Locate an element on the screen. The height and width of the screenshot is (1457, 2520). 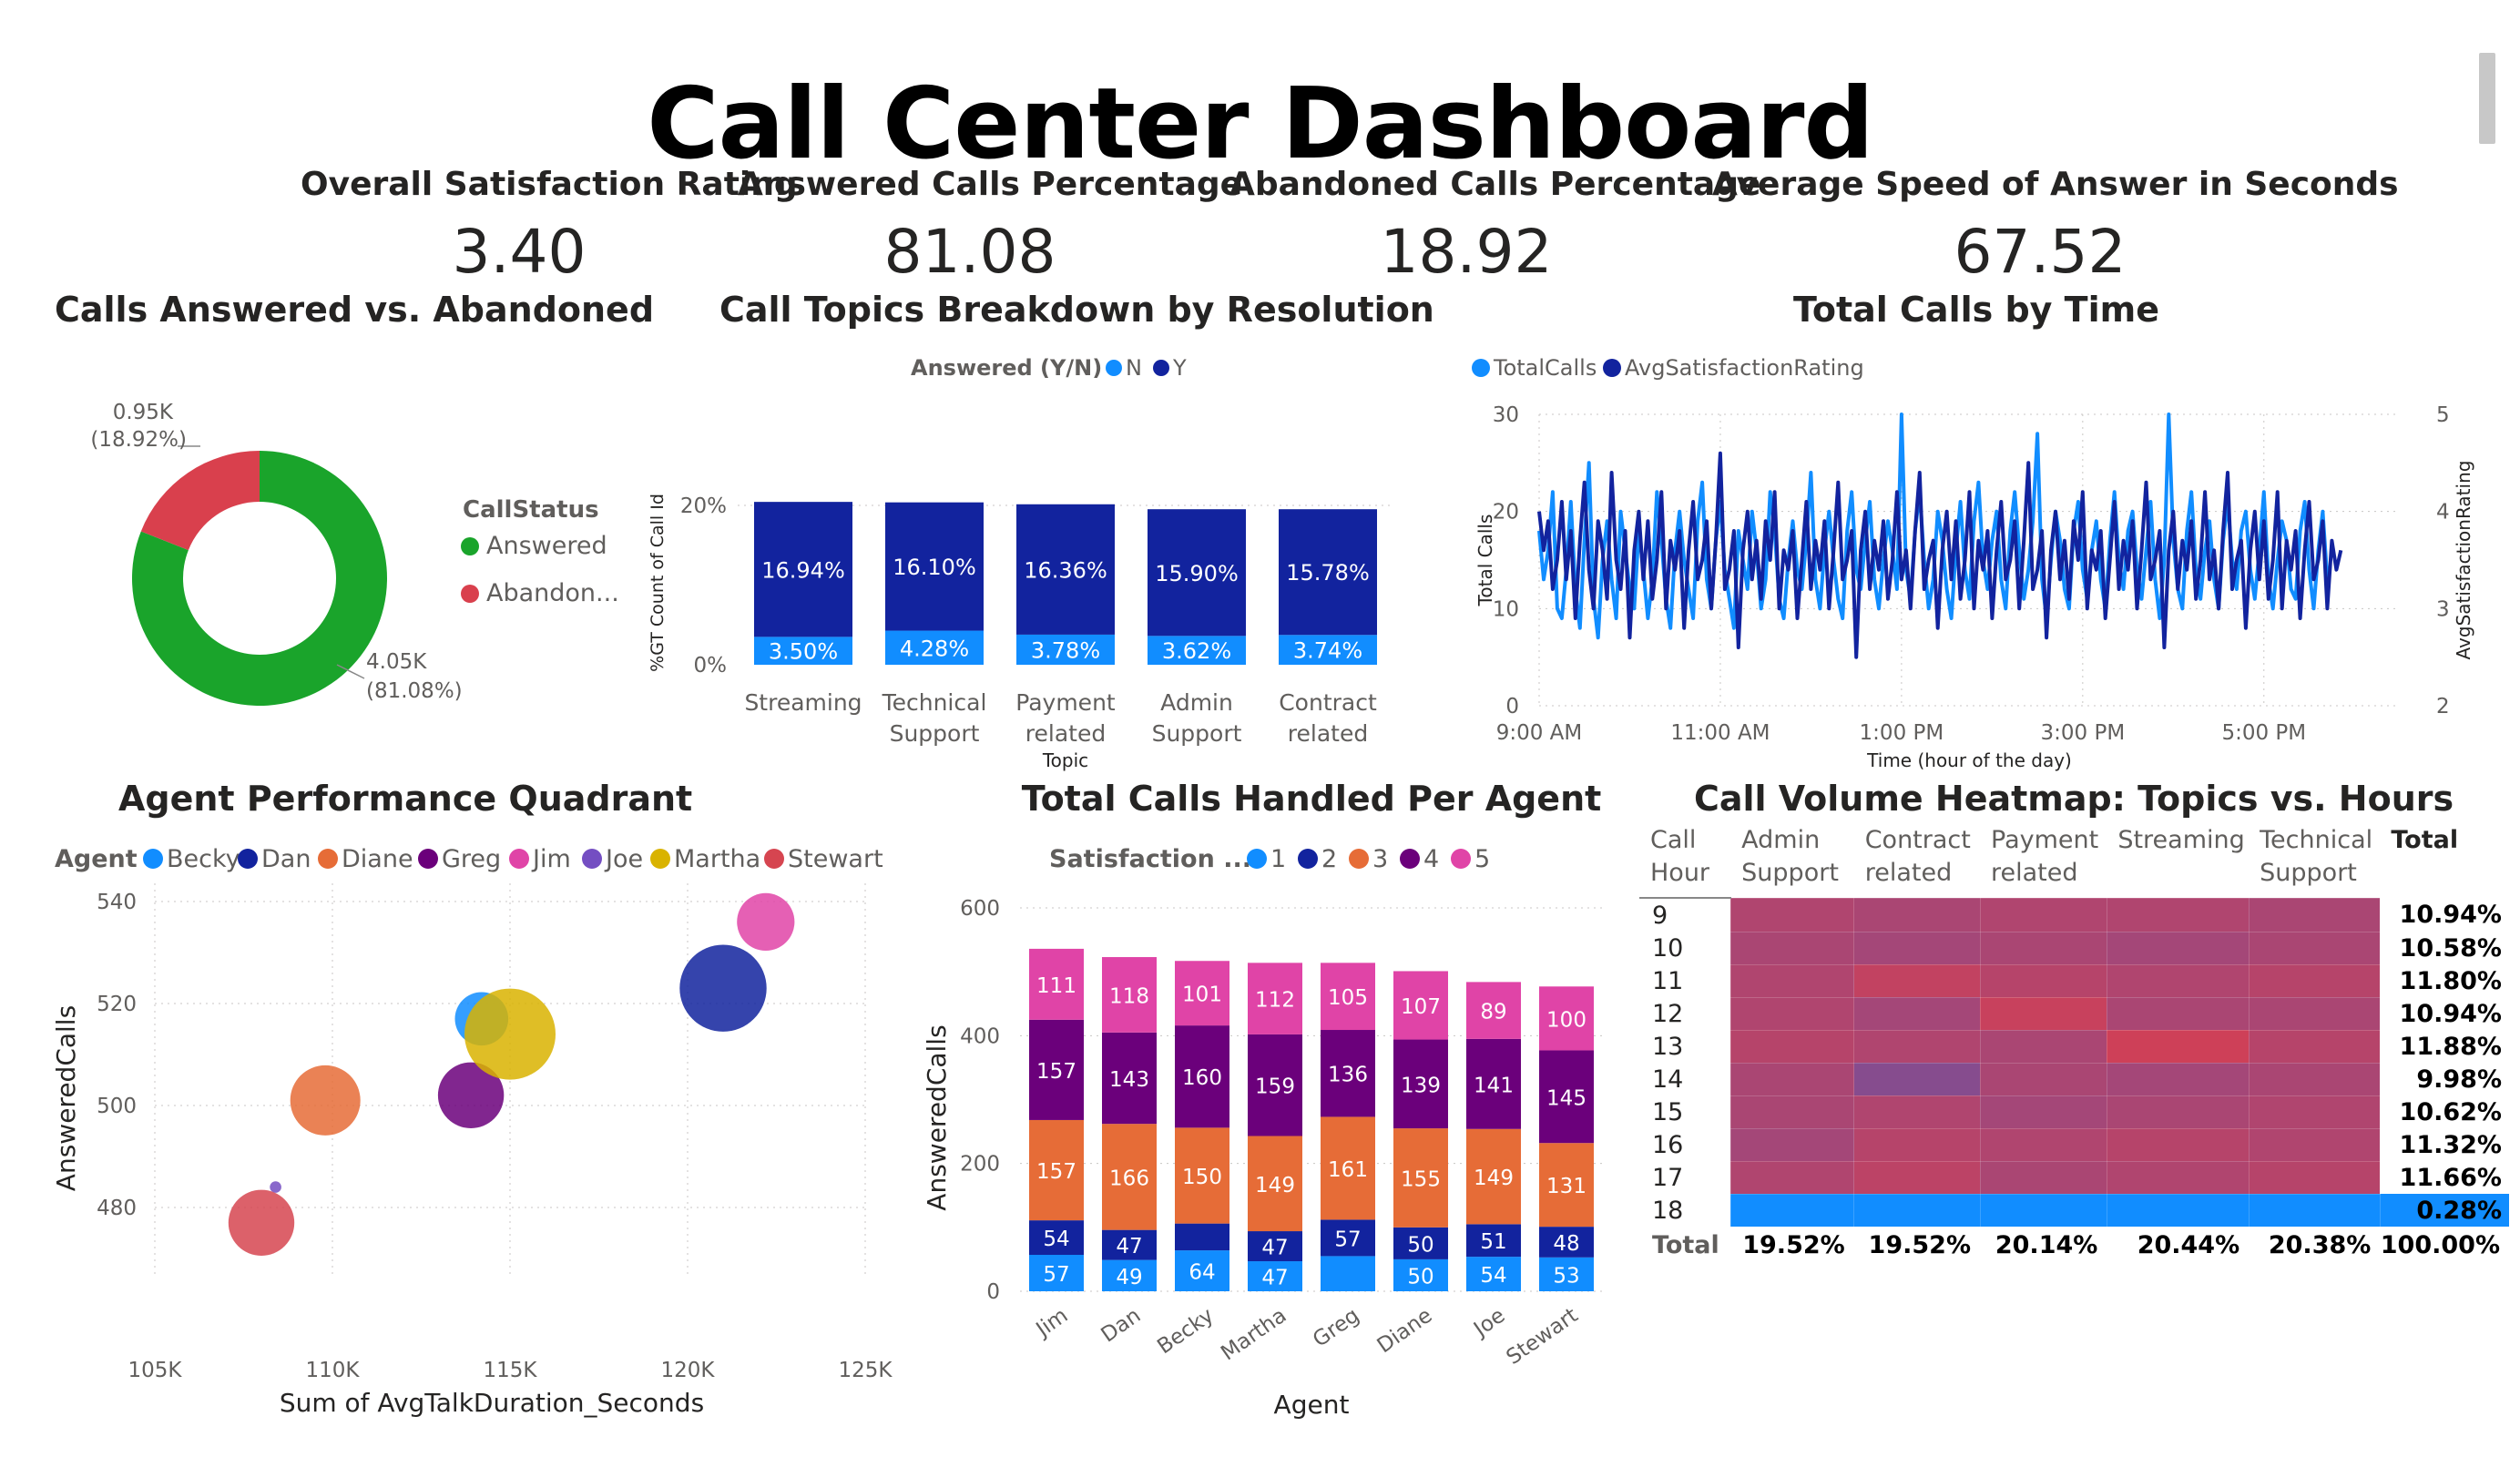
time-y2tick: 5 is located at coordinates (2443, 415).